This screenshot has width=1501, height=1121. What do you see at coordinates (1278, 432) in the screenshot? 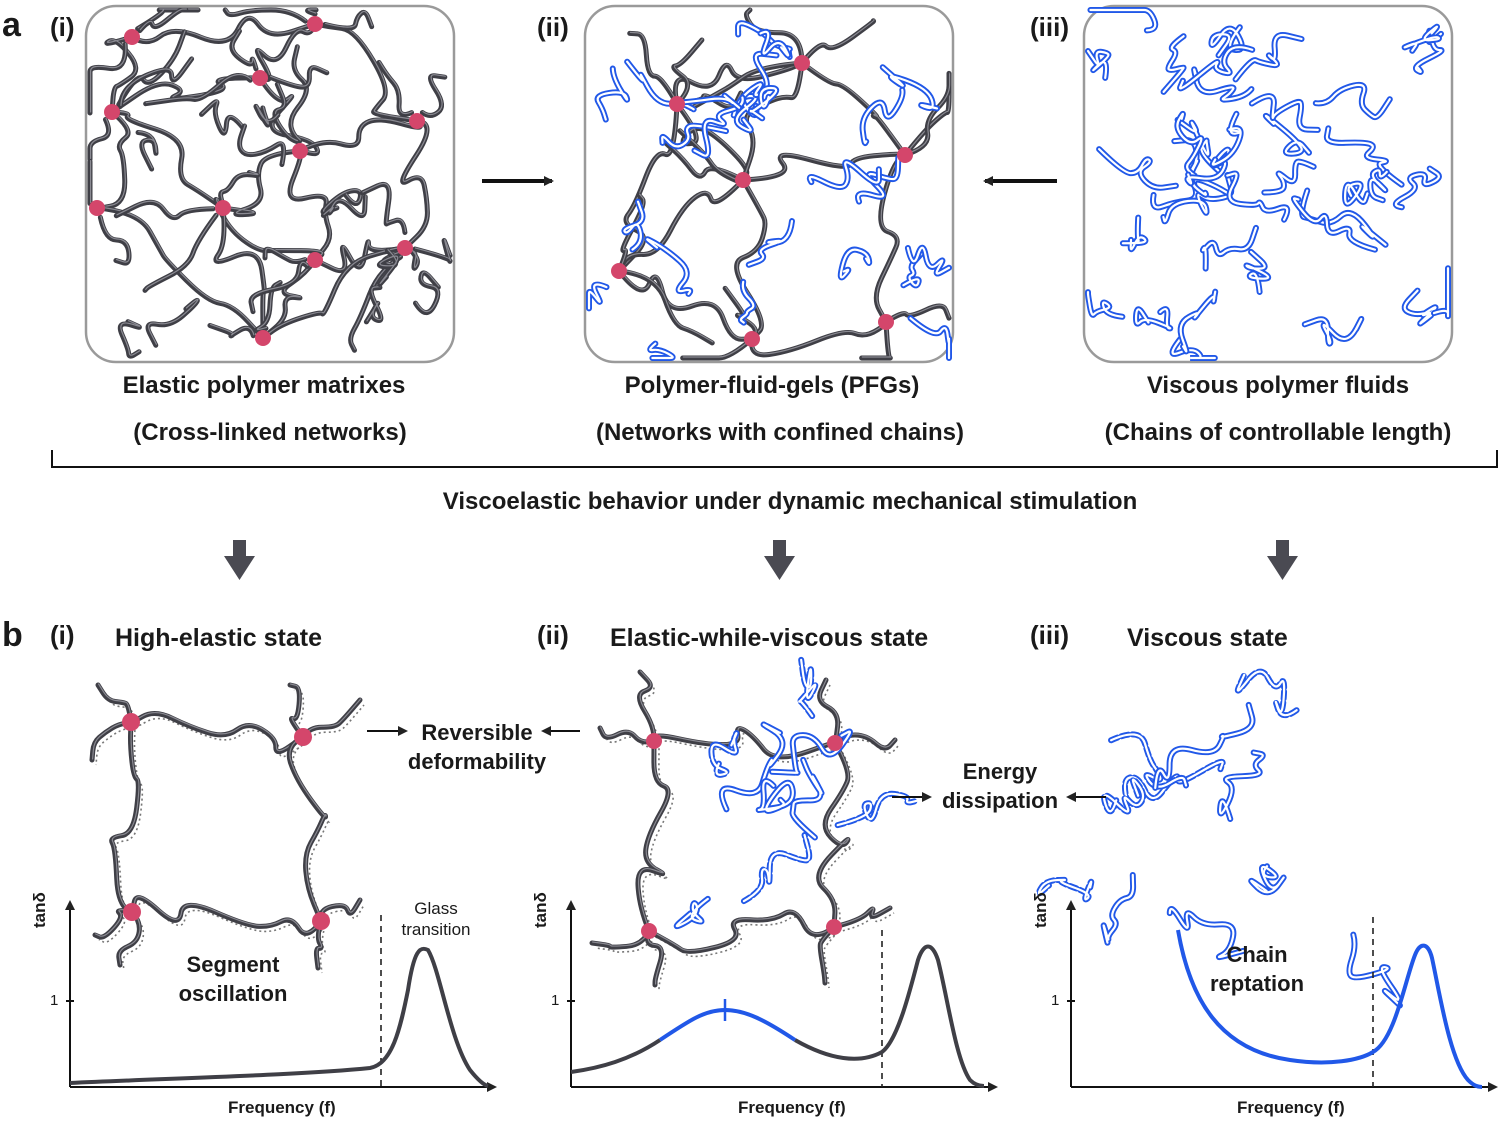
I see `caption-viscous-subtitle: (Chains of controllable length)` at bounding box center [1278, 432].